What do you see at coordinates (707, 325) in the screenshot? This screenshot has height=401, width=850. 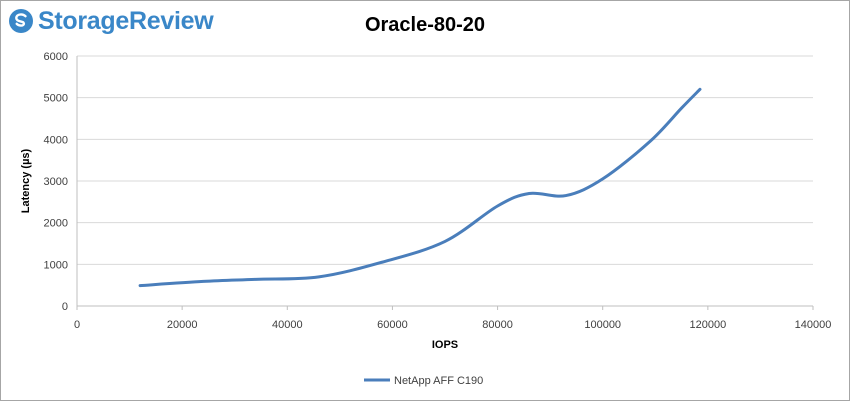 I see `x-tick-label: 120000` at bounding box center [707, 325].